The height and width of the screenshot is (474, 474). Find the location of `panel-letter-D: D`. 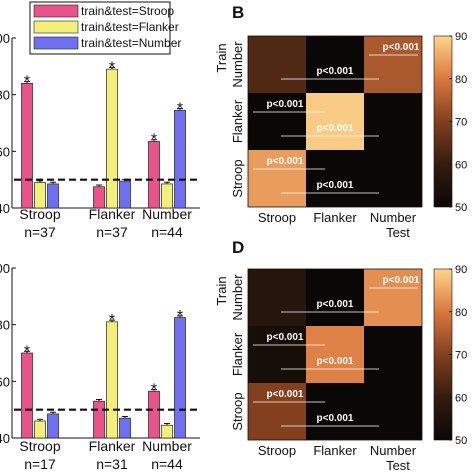

panel-letter-D: D is located at coordinates (238, 247).